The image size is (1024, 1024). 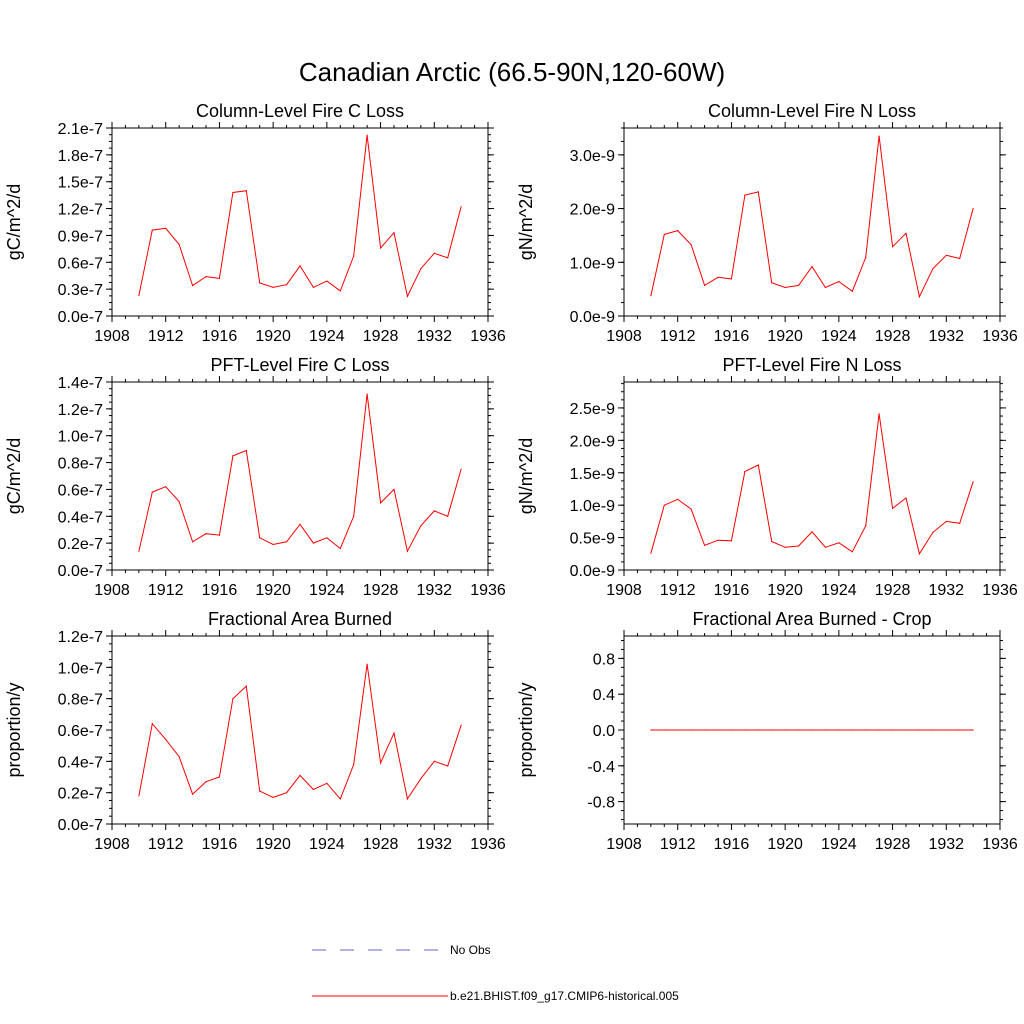 What do you see at coordinates (624, 844) in the screenshot?
I see `x-tick-label: 1908` at bounding box center [624, 844].